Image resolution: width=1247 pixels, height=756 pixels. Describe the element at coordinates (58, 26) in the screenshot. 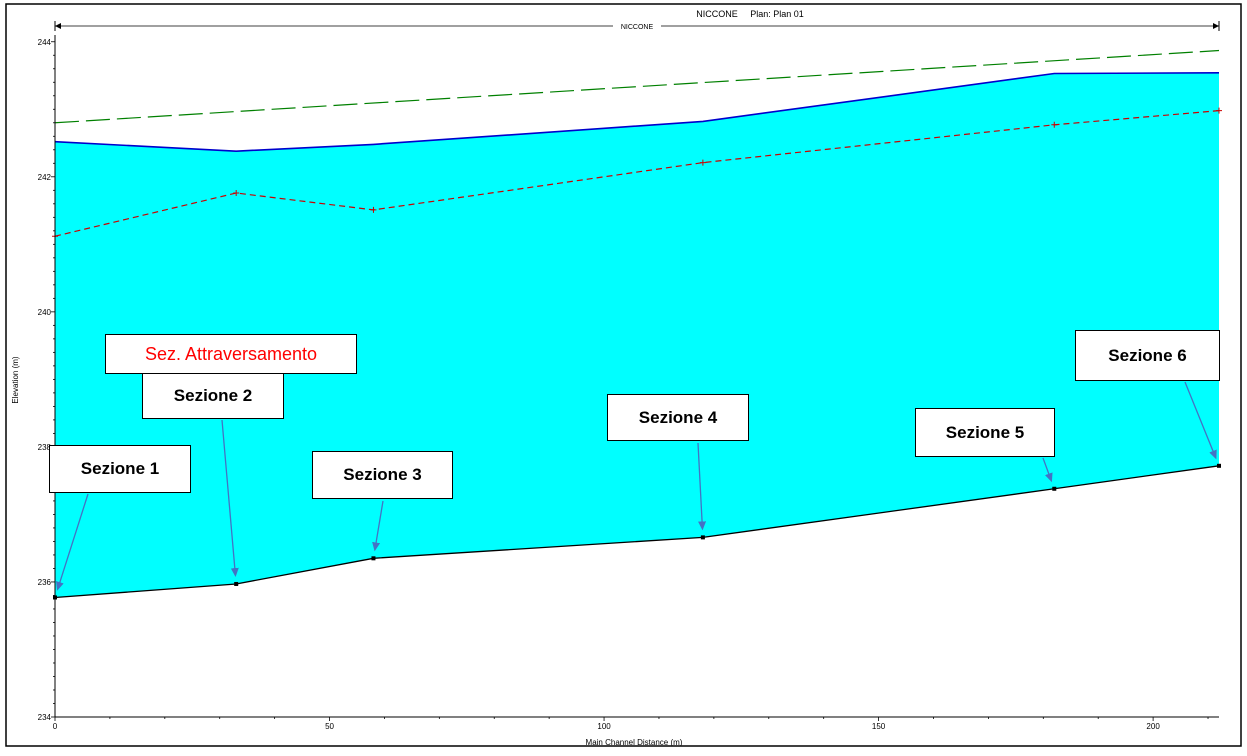

I see `reach-start-arrow` at that location.